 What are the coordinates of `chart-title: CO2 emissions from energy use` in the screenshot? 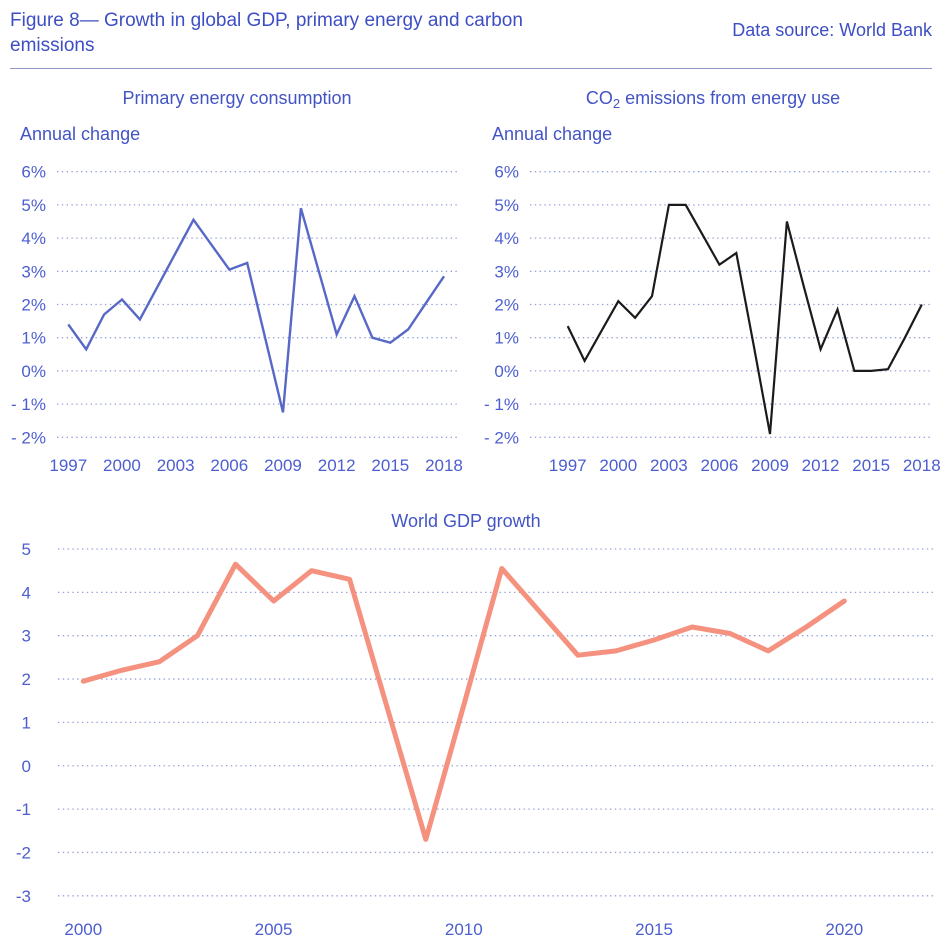 It's located at (713, 99).